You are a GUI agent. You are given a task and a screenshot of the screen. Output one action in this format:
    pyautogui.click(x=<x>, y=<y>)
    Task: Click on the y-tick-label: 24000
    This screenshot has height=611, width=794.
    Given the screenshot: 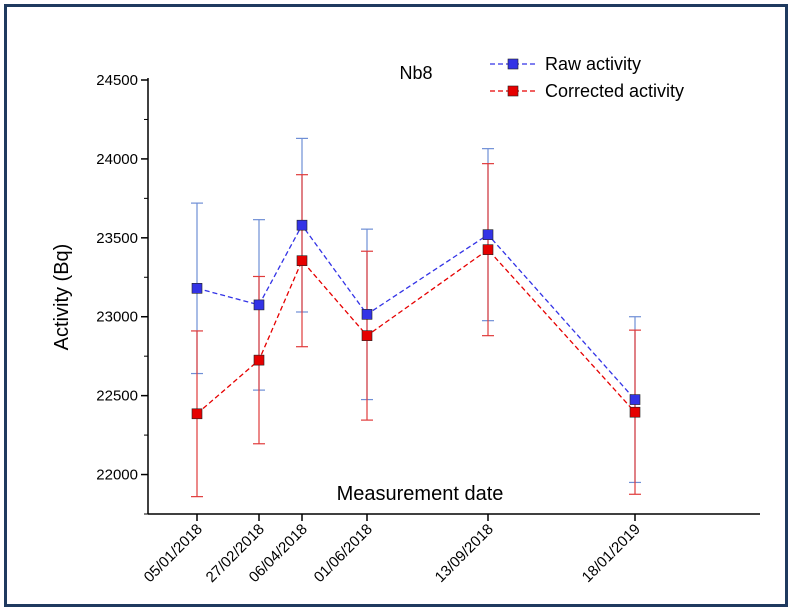 What is the action you would take?
    pyautogui.click(x=117, y=159)
    